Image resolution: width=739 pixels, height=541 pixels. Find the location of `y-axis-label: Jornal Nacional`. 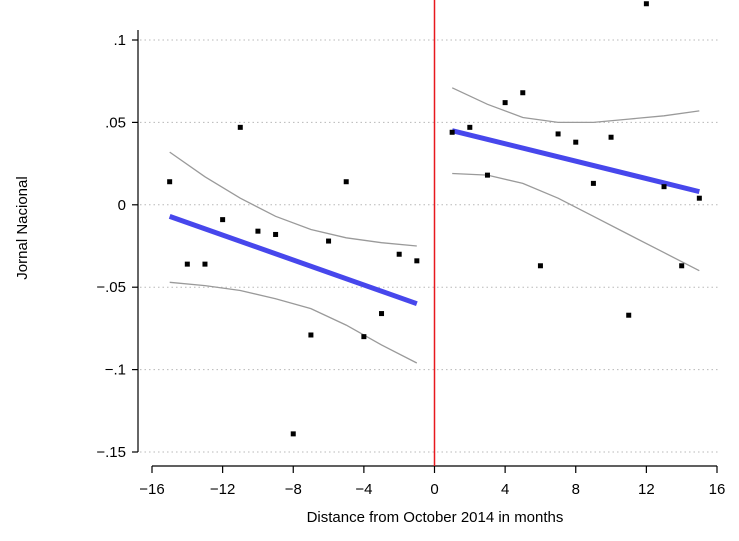

y-axis-label: Jornal Nacional is located at coordinates (22, 227).